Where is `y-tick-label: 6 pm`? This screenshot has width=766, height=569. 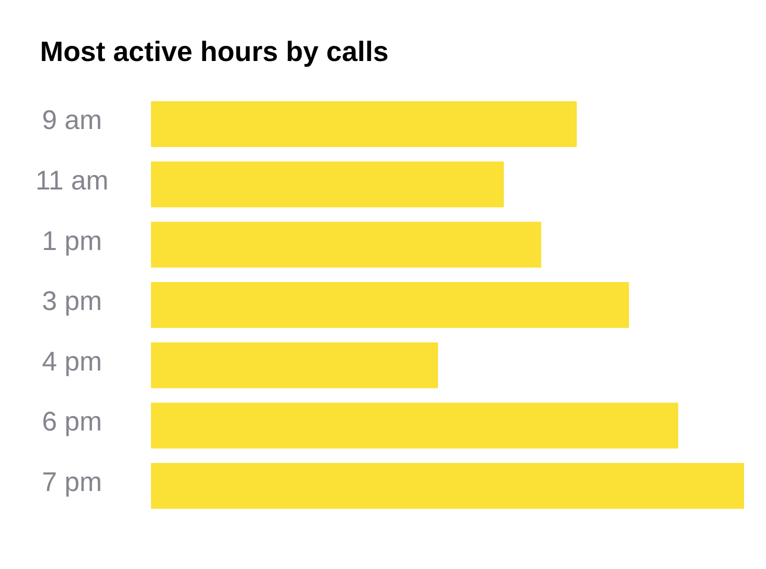
y-tick-label: 6 pm is located at coordinates (72, 421).